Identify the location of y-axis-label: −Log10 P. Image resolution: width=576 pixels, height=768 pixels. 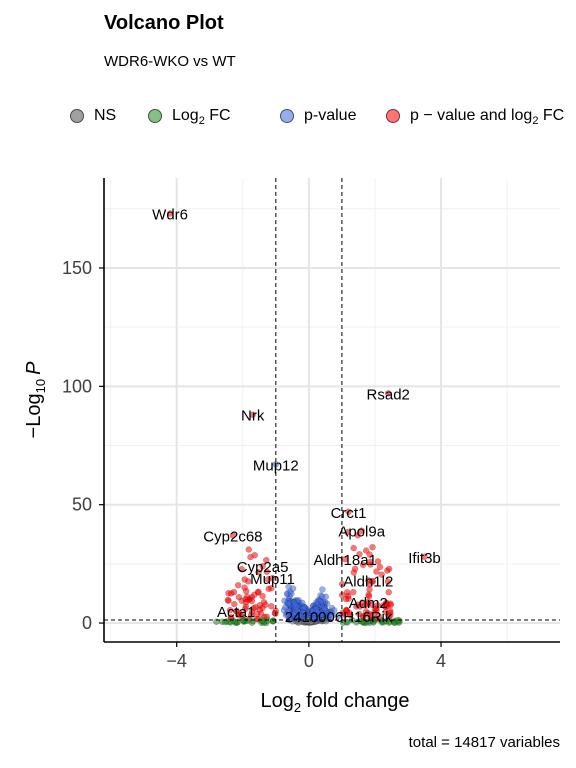
(35, 400).